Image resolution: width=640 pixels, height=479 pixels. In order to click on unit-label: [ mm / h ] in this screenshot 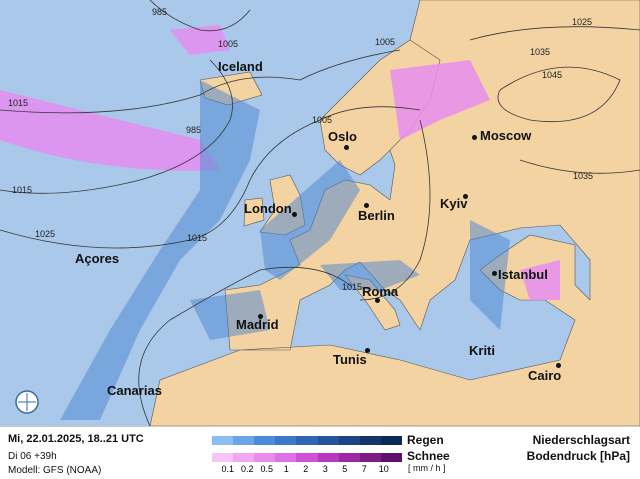, I will do `click(427, 468)`.